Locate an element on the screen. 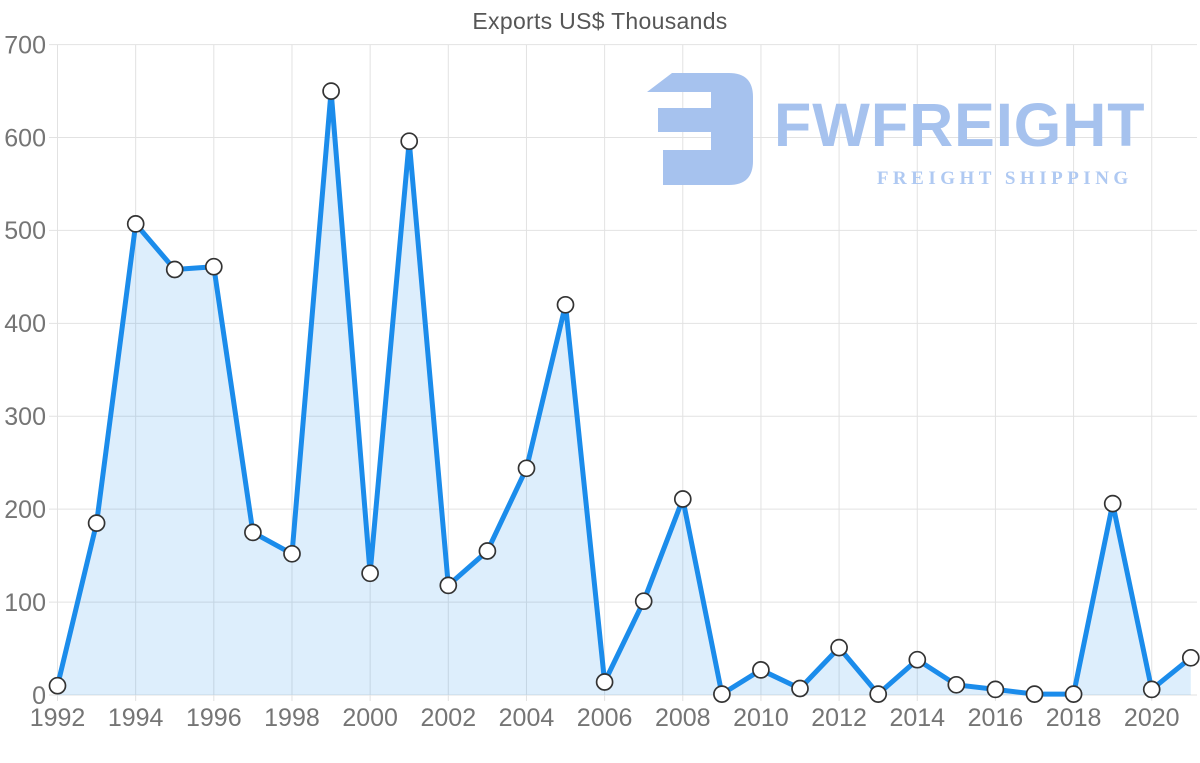 The height and width of the screenshot is (763, 1200). chart-title: Exports US$ Thousands is located at coordinates (600, 21).